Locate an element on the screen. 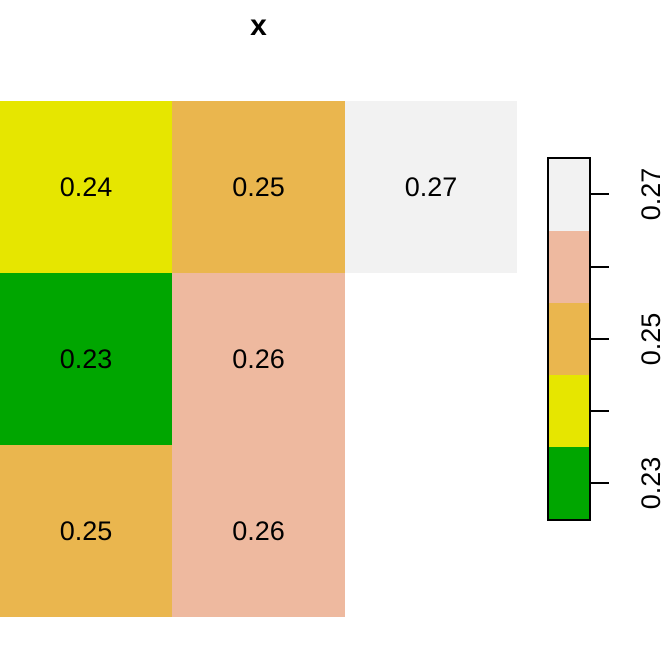 The width and height of the screenshot is (672, 672). heatmap-cell: 0.27 is located at coordinates (431, 187).